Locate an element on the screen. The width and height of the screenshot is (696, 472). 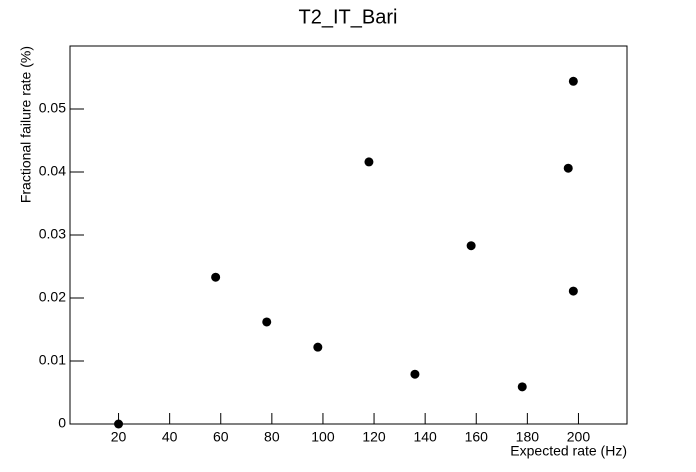
x-tick-label: 180 is located at coordinates (528, 437).